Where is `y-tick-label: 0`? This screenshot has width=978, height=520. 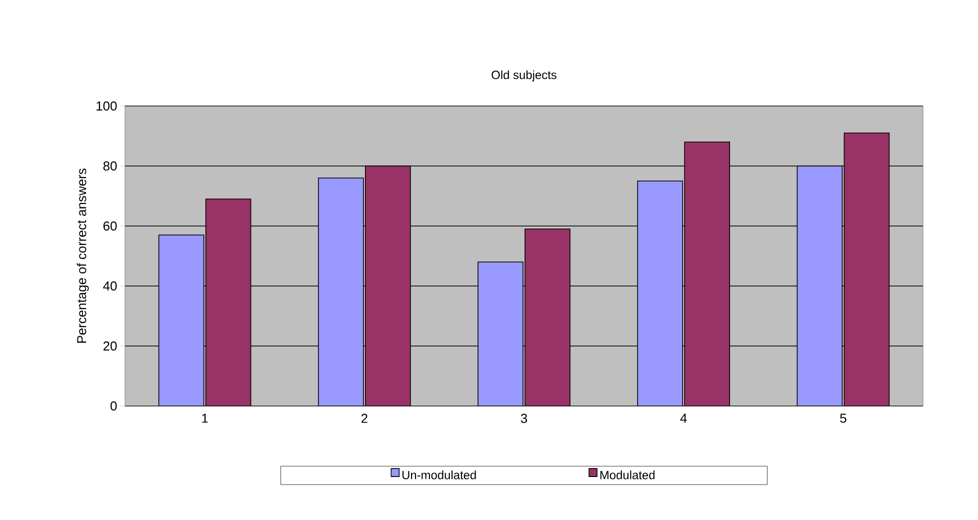
y-tick-label: 0 is located at coordinates (113, 406).